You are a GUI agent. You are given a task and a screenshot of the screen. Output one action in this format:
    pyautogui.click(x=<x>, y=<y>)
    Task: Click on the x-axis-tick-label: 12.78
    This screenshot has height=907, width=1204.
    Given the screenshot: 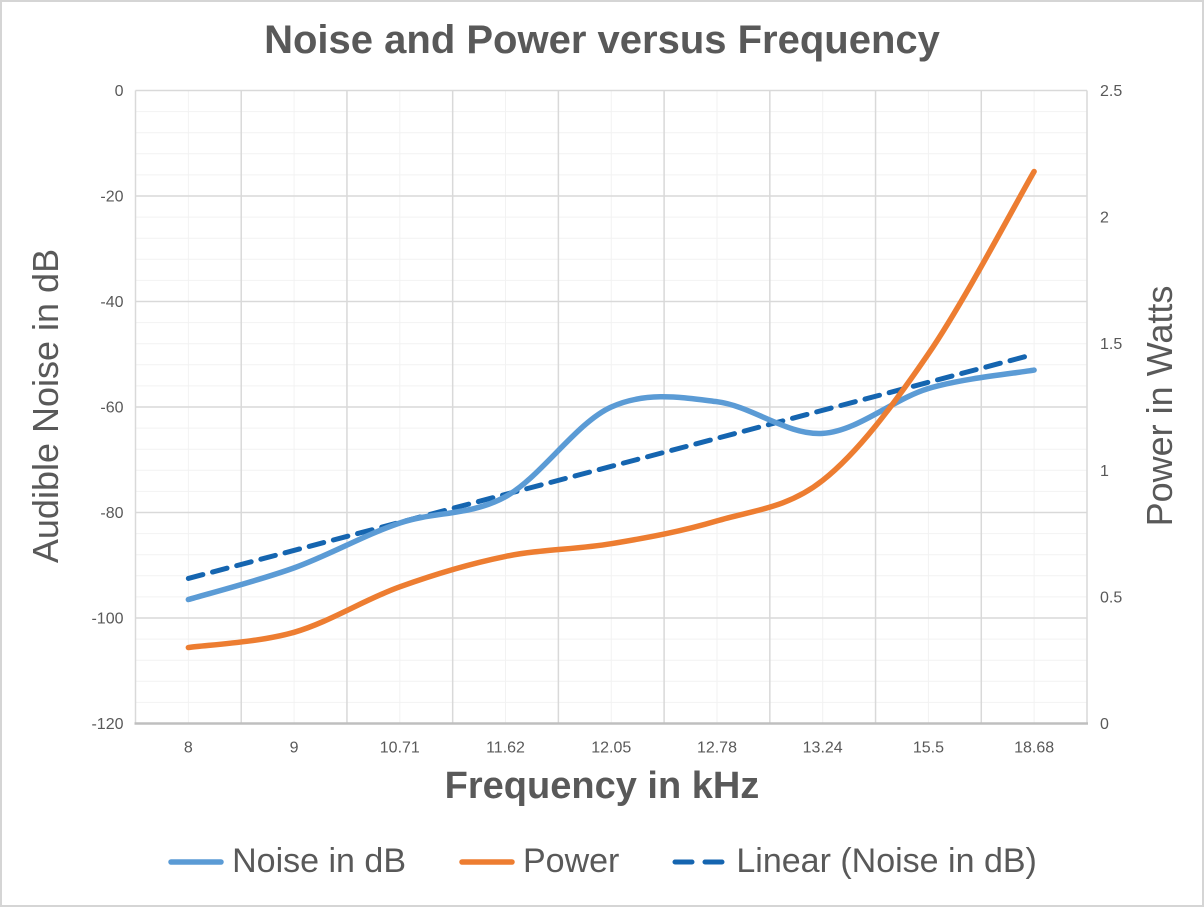 What is the action you would take?
    pyautogui.click(x=717, y=748)
    